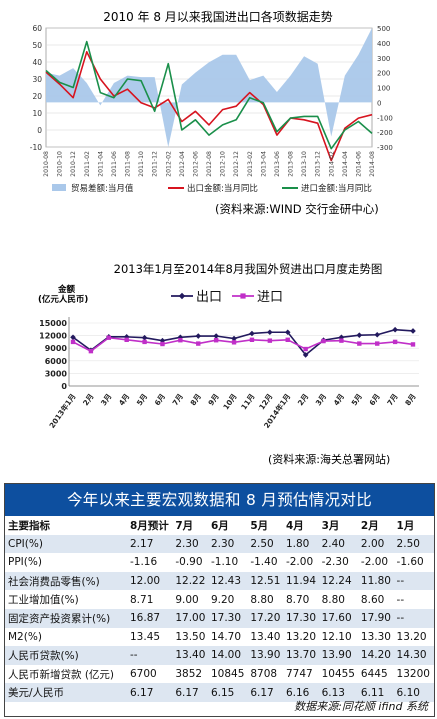 This screenshot has width=437, height=719. What do you see at coordinates (151, 525) in the screenshot?
I see `cell-value: 8月预计` at bounding box center [151, 525].